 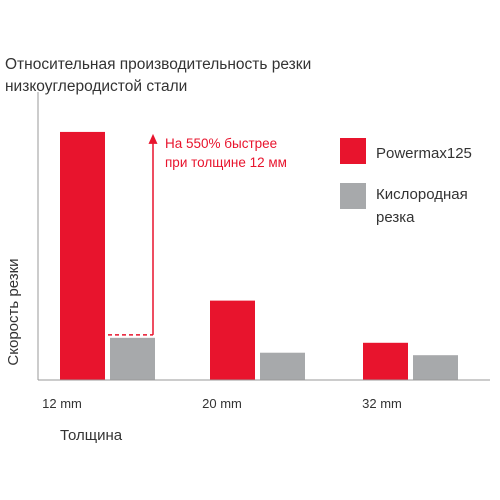 What do you see at coordinates (91, 435) in the screenshot?
I see `x-axis-title: Толщина` at bounding box center [91, 435].